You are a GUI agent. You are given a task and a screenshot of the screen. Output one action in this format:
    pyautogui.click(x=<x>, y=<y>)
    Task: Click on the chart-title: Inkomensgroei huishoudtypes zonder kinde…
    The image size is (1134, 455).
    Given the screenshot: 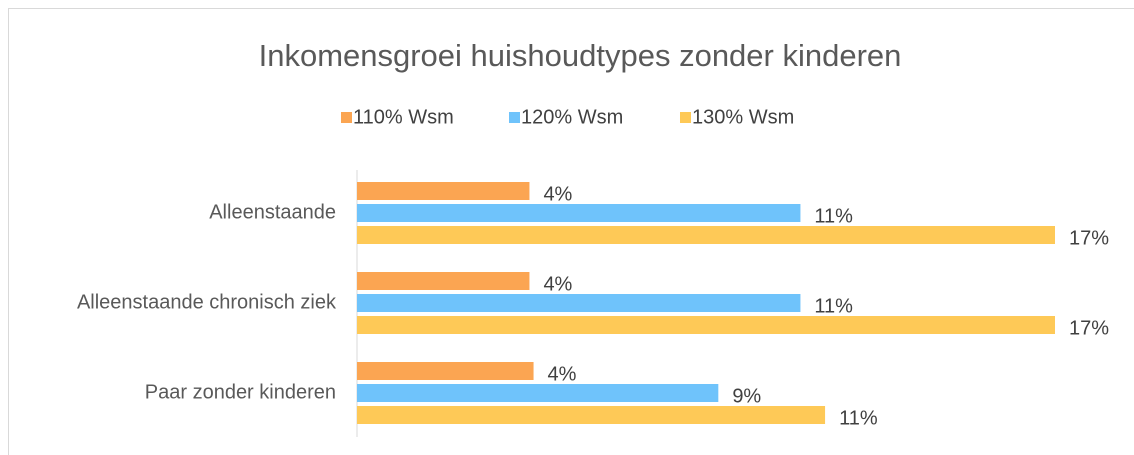 What is the action you would take?
    pyautogui.click(x=580, y=55)
    